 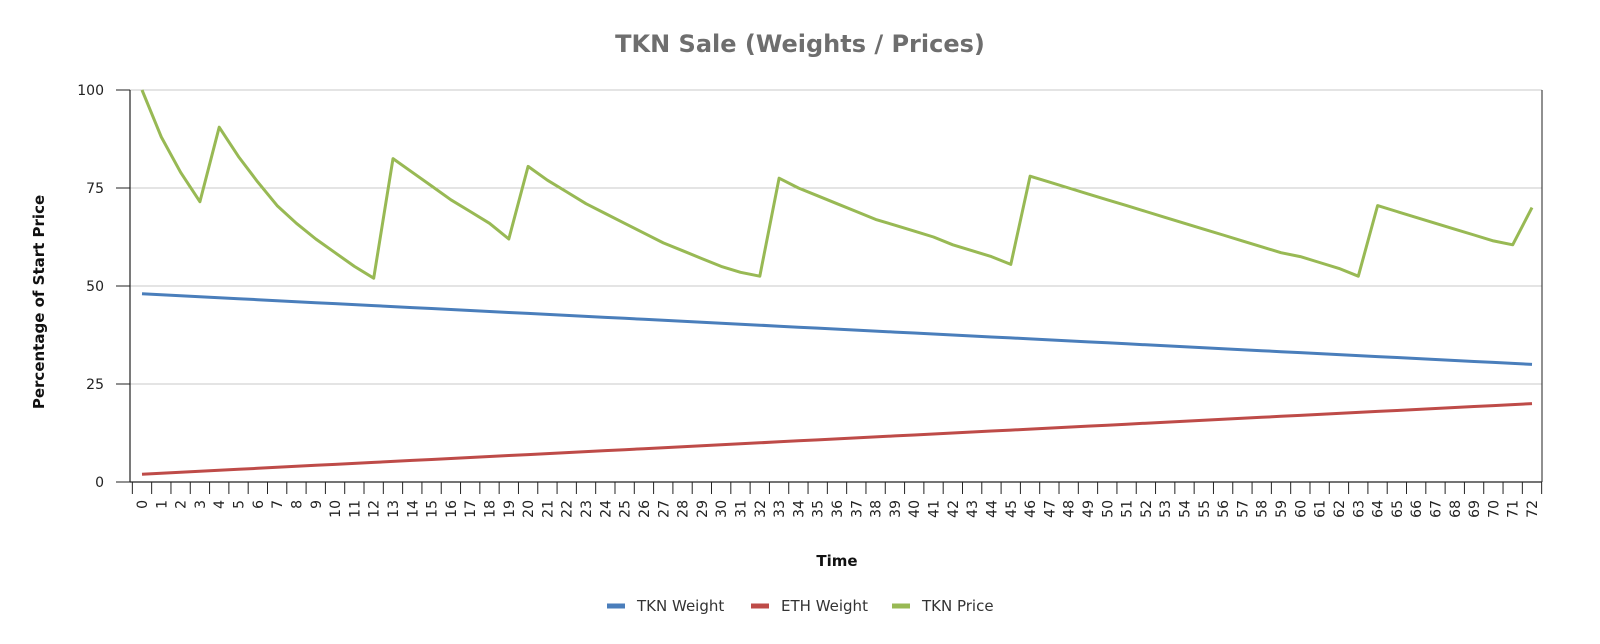 What do you see at coordinates (703, 509) in the screenshot?
I see `x-tick-label: 29` at bounding box center [703, 509].